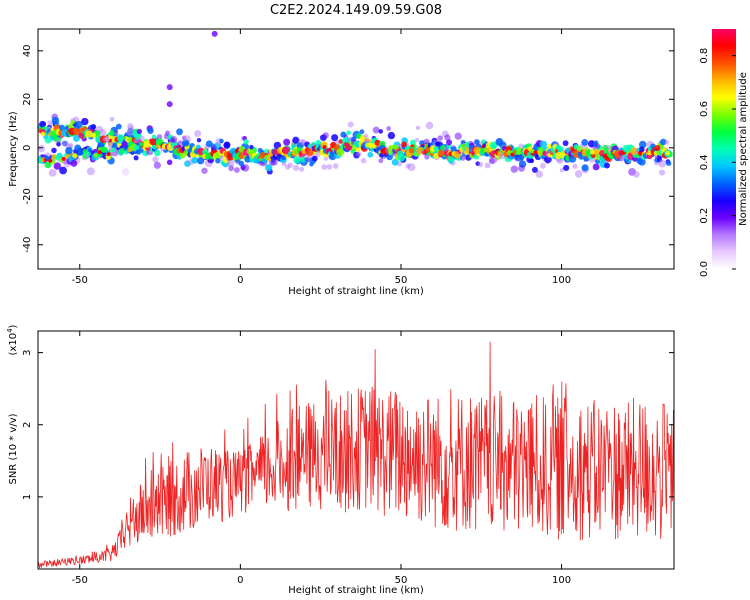 The width and height of the screenshot is (750, 600). Describe the element at coordinates (12, 339) in the screenshot. I see `snr-multiplier: (x104)` at that location.